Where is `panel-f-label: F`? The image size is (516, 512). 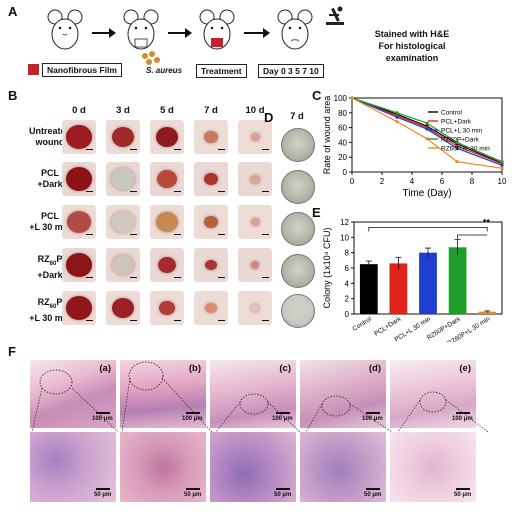 panel-f-label: F is located at coordinates (12, 351).